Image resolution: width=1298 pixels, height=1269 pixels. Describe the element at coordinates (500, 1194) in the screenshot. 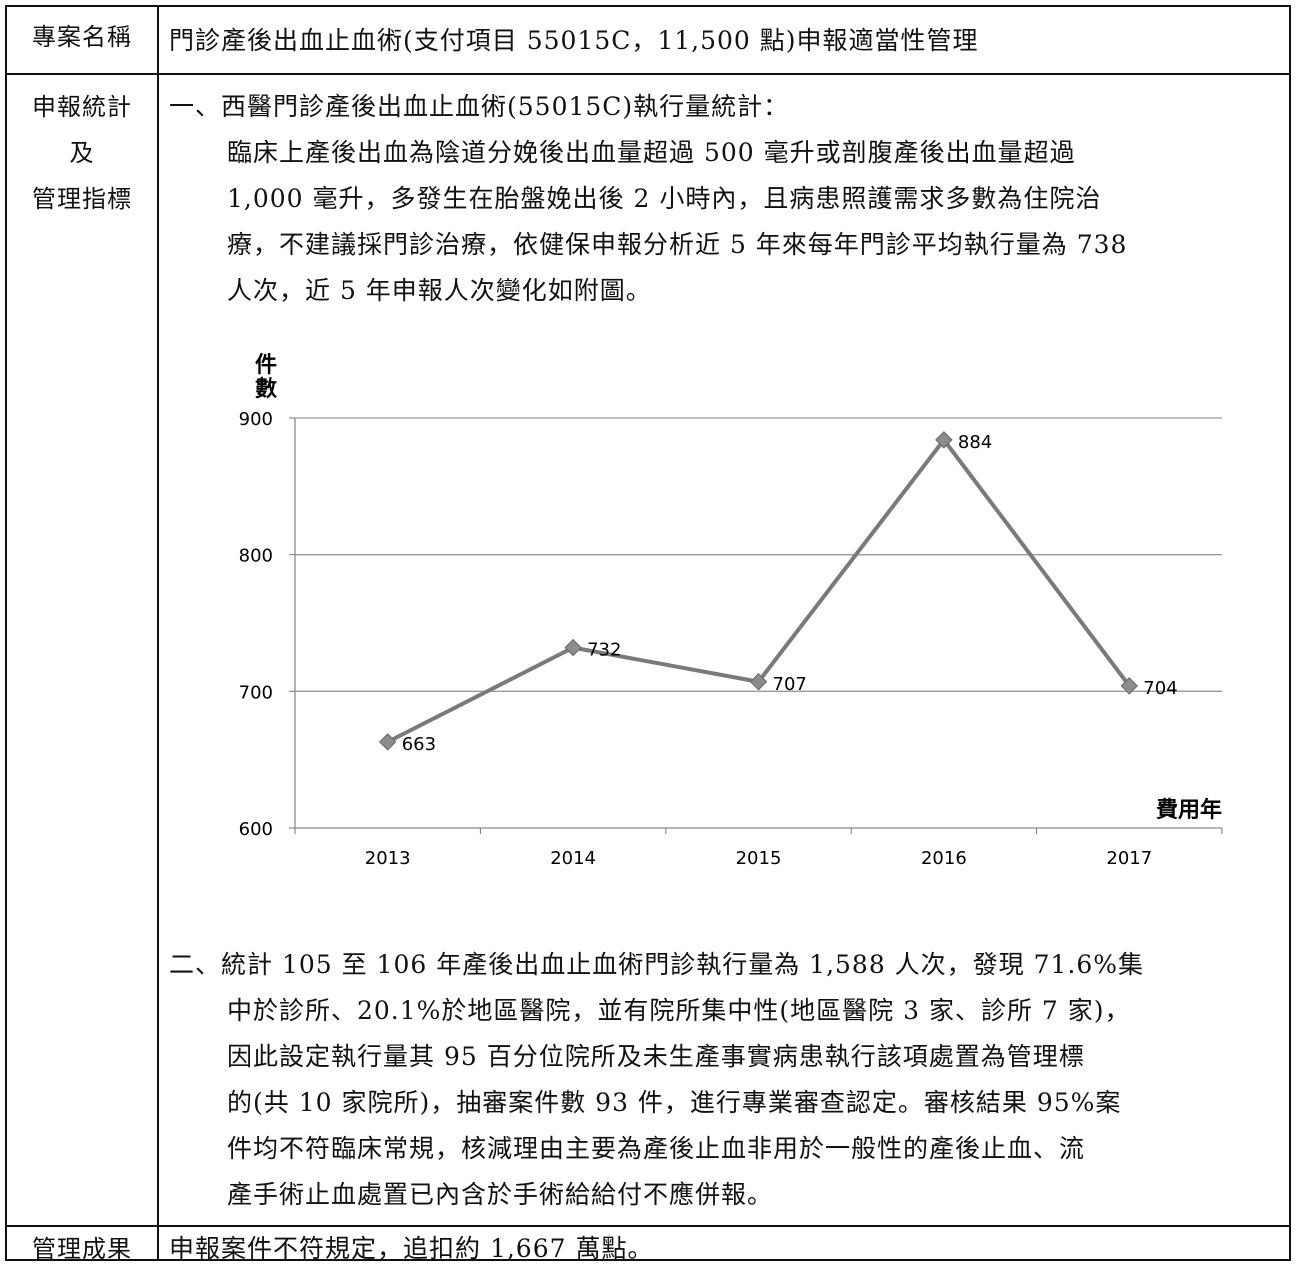

I see `section2-line6: 產手術止血處置已內含於手術給給付不應併報。` at that location.